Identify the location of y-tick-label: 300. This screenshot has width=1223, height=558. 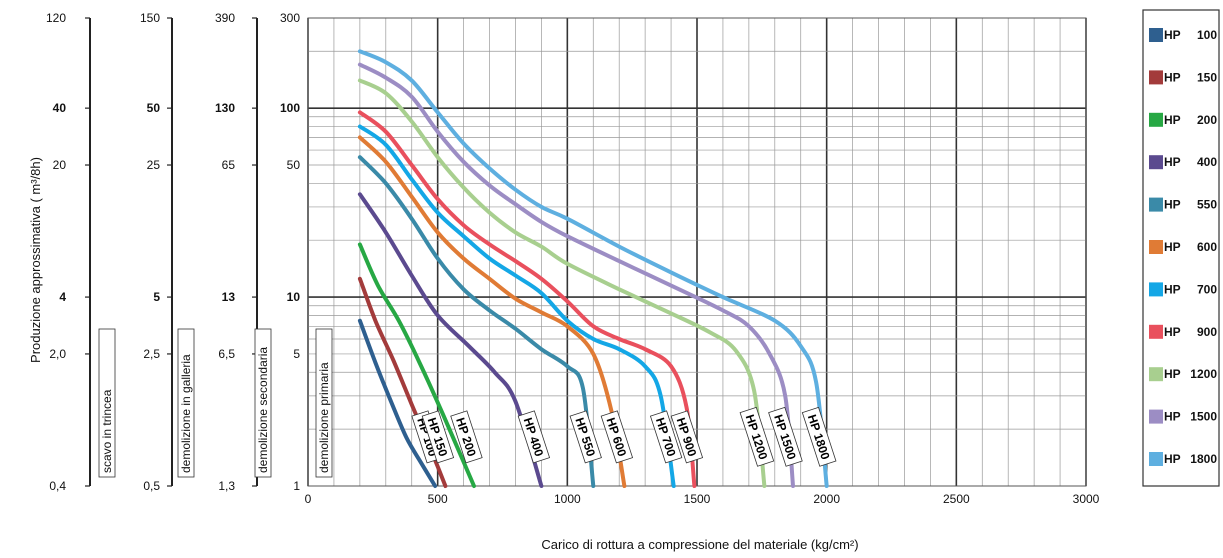
(290, 18).